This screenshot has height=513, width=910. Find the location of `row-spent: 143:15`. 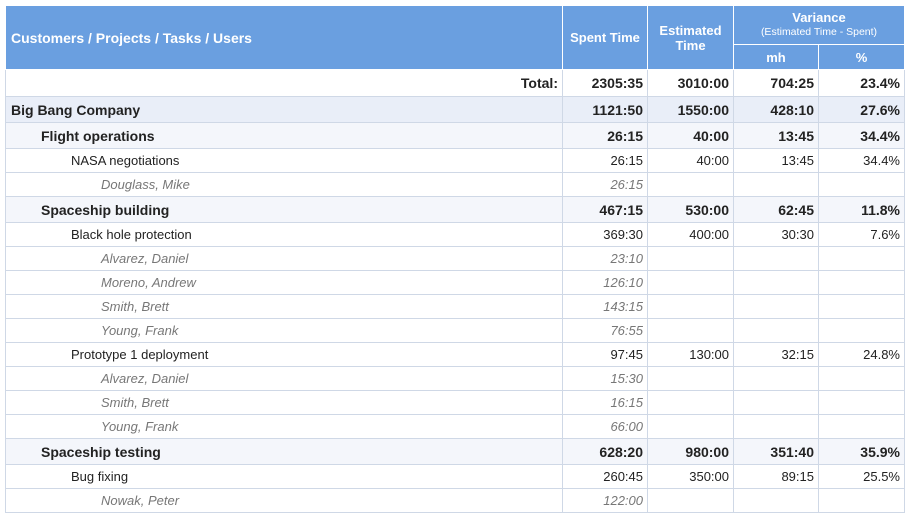

row-spent: 143:15 is located at coordinates (605, 306).